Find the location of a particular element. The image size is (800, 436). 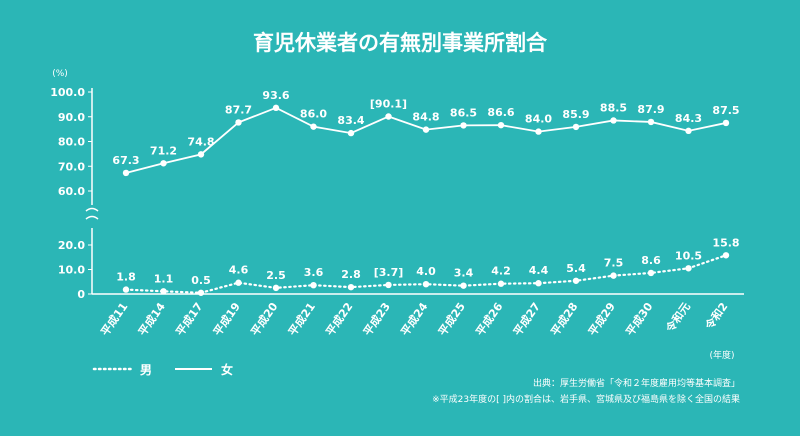

source-note: 出典：厚生労働省「令和２年度雇用均等基本調査」 is located at coordinates (636, 383).